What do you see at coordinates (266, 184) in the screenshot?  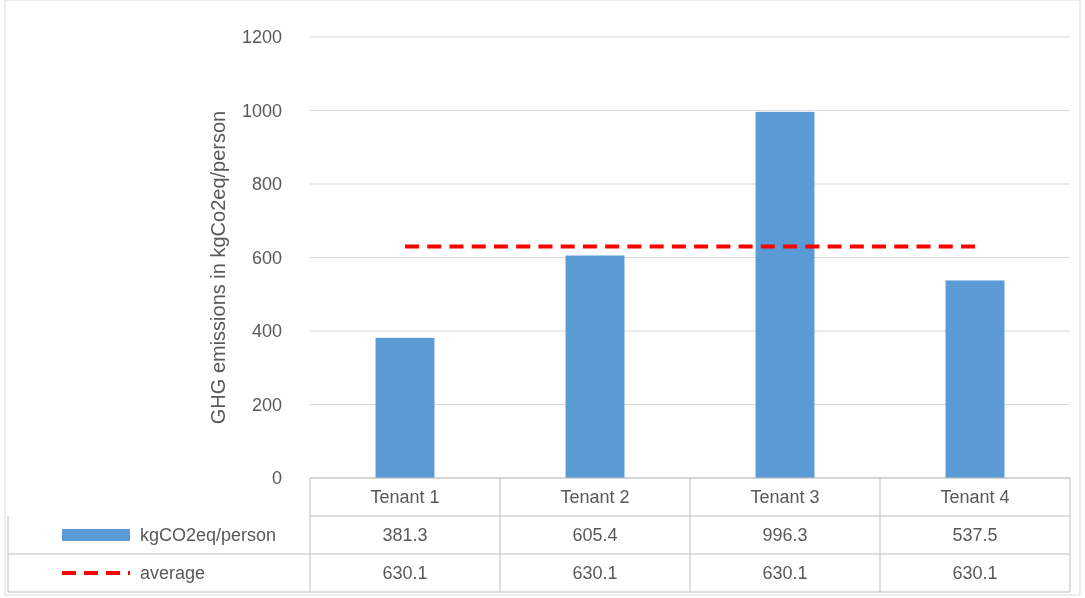 I see `y-tick-label: 800` at bounding box center [266, 184].